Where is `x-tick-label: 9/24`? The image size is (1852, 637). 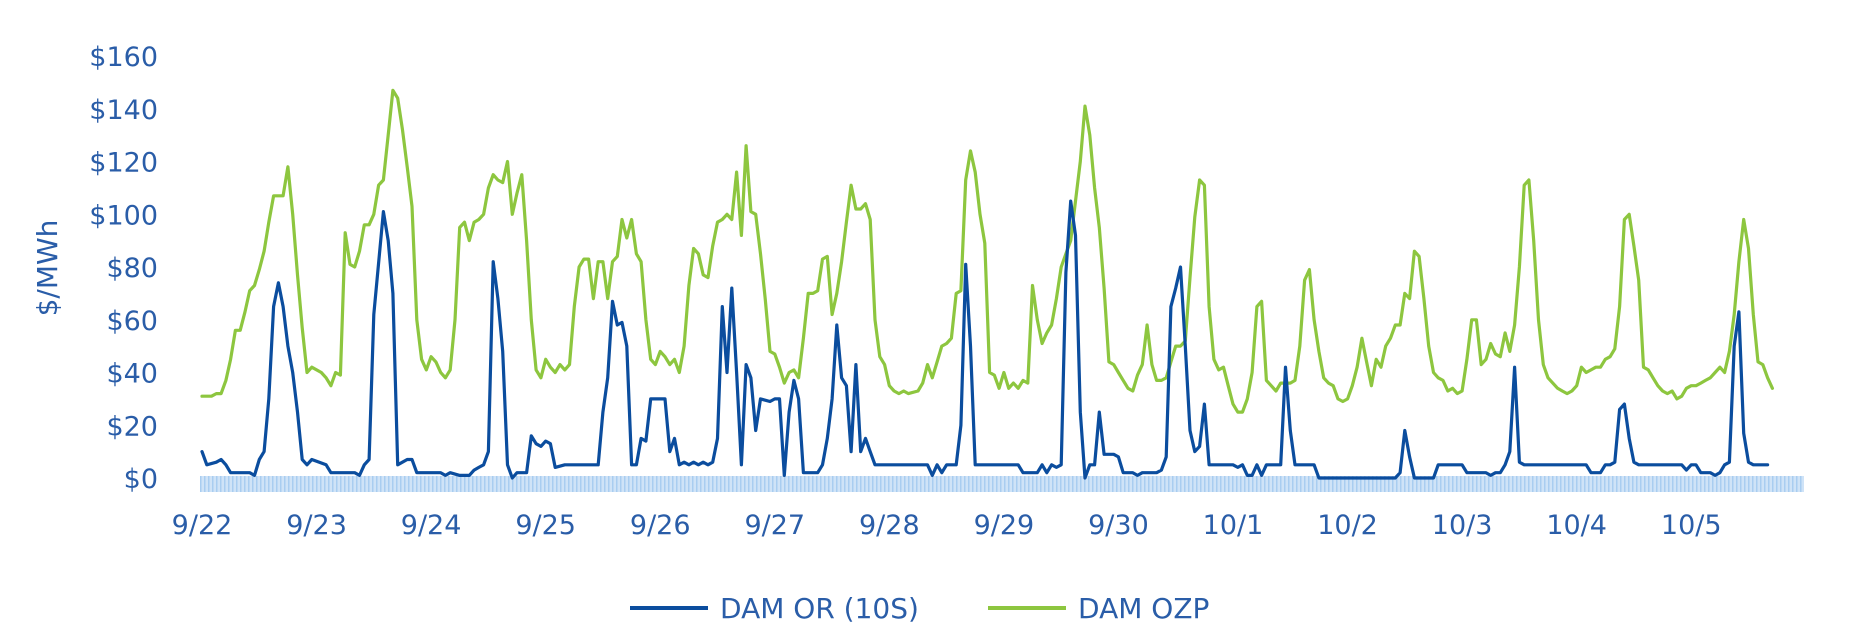 x-tick-label: 9/24 is located at coordinates (431, 525).